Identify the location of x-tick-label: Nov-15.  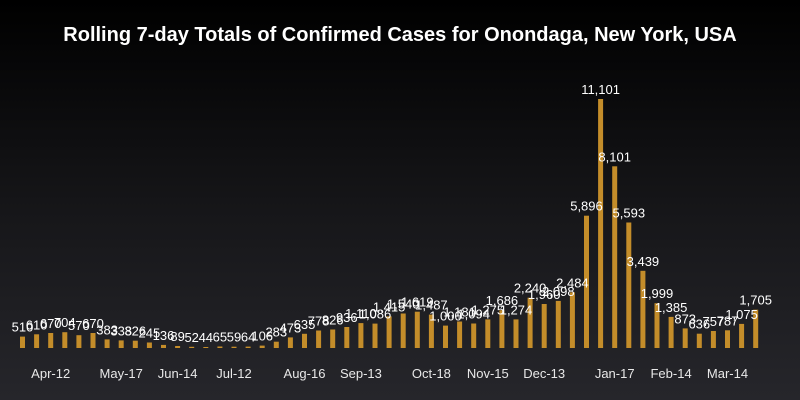
(488, 373).